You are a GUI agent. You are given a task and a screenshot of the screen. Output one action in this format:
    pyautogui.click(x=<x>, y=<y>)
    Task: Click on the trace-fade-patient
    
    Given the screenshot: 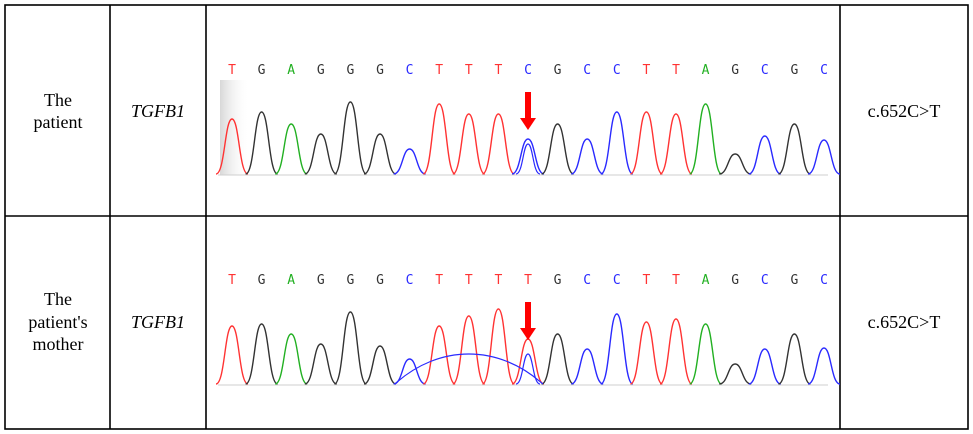 What is the action you would take?
    pyautogui.click(x=235, y=127)
    